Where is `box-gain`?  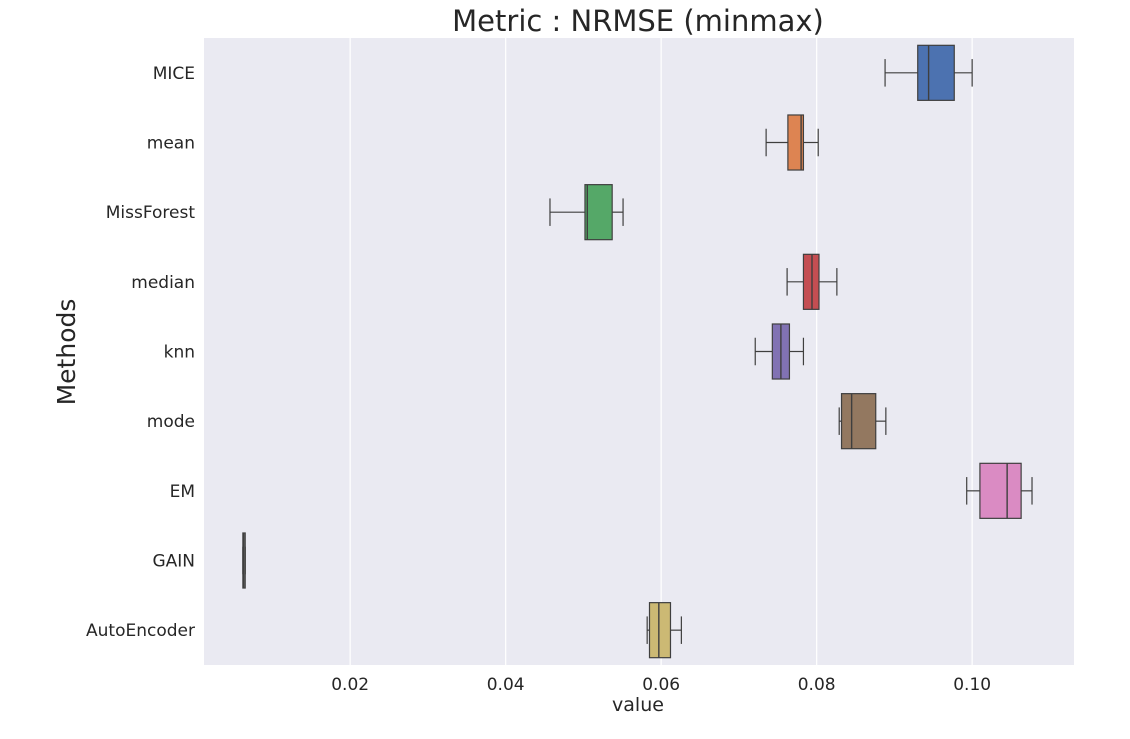 box-gain is located at coordinates (244, 560).